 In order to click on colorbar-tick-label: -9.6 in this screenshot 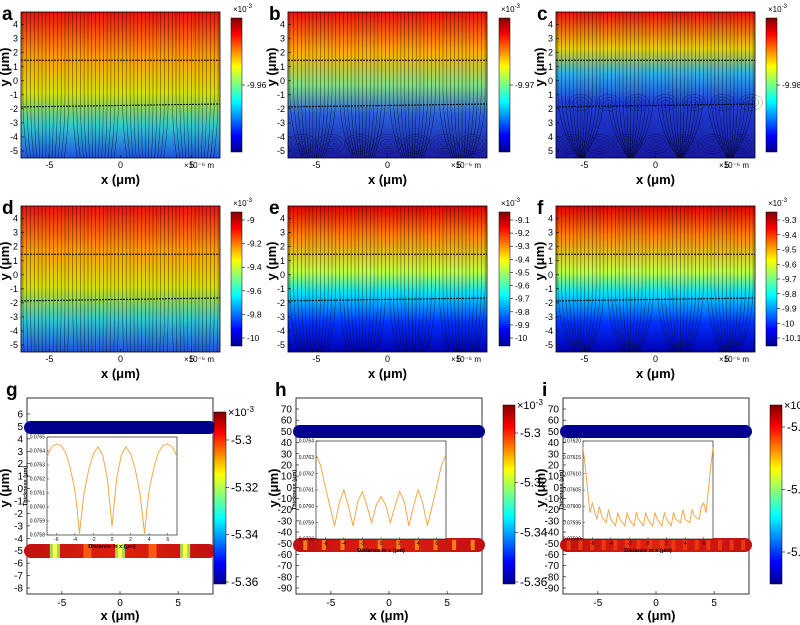, I will do `click(254, 291)`.